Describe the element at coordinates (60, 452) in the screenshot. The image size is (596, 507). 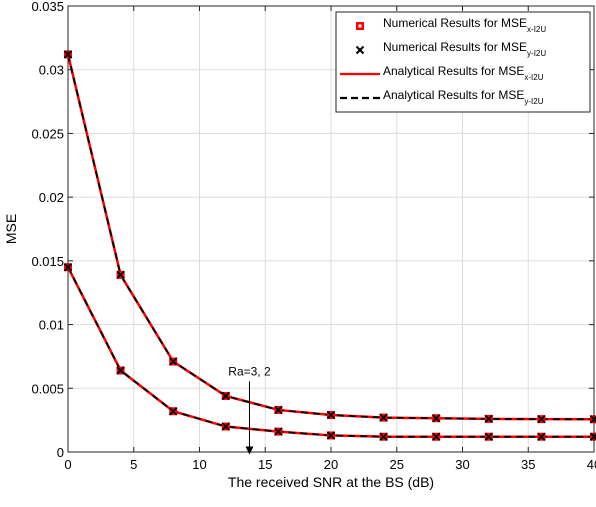
I see `y-tick-label: 0` at that location.